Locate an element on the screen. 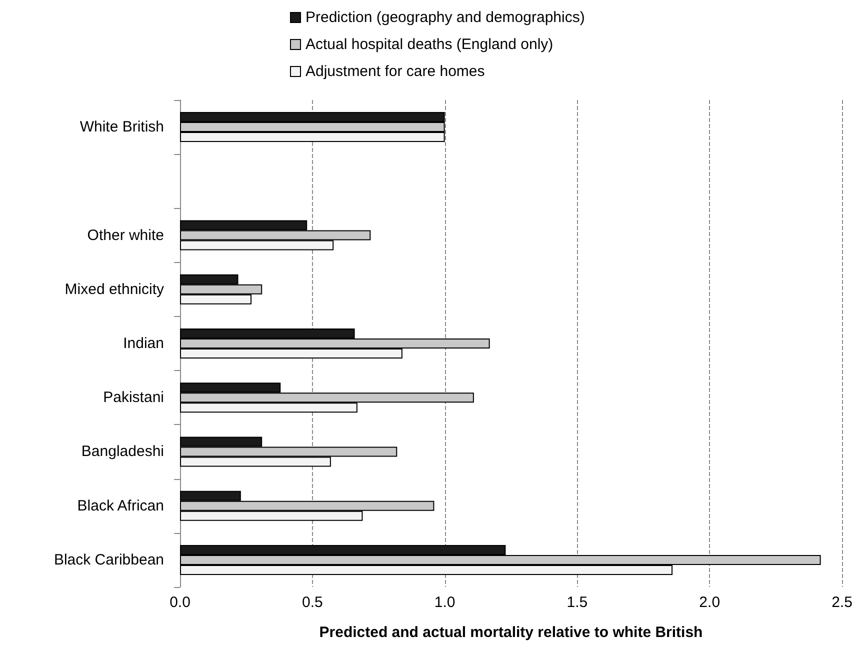 The width and height of the screenshot is (859, 657). legend-label: Adjustment for care homes is located at coordinates (395, 71).